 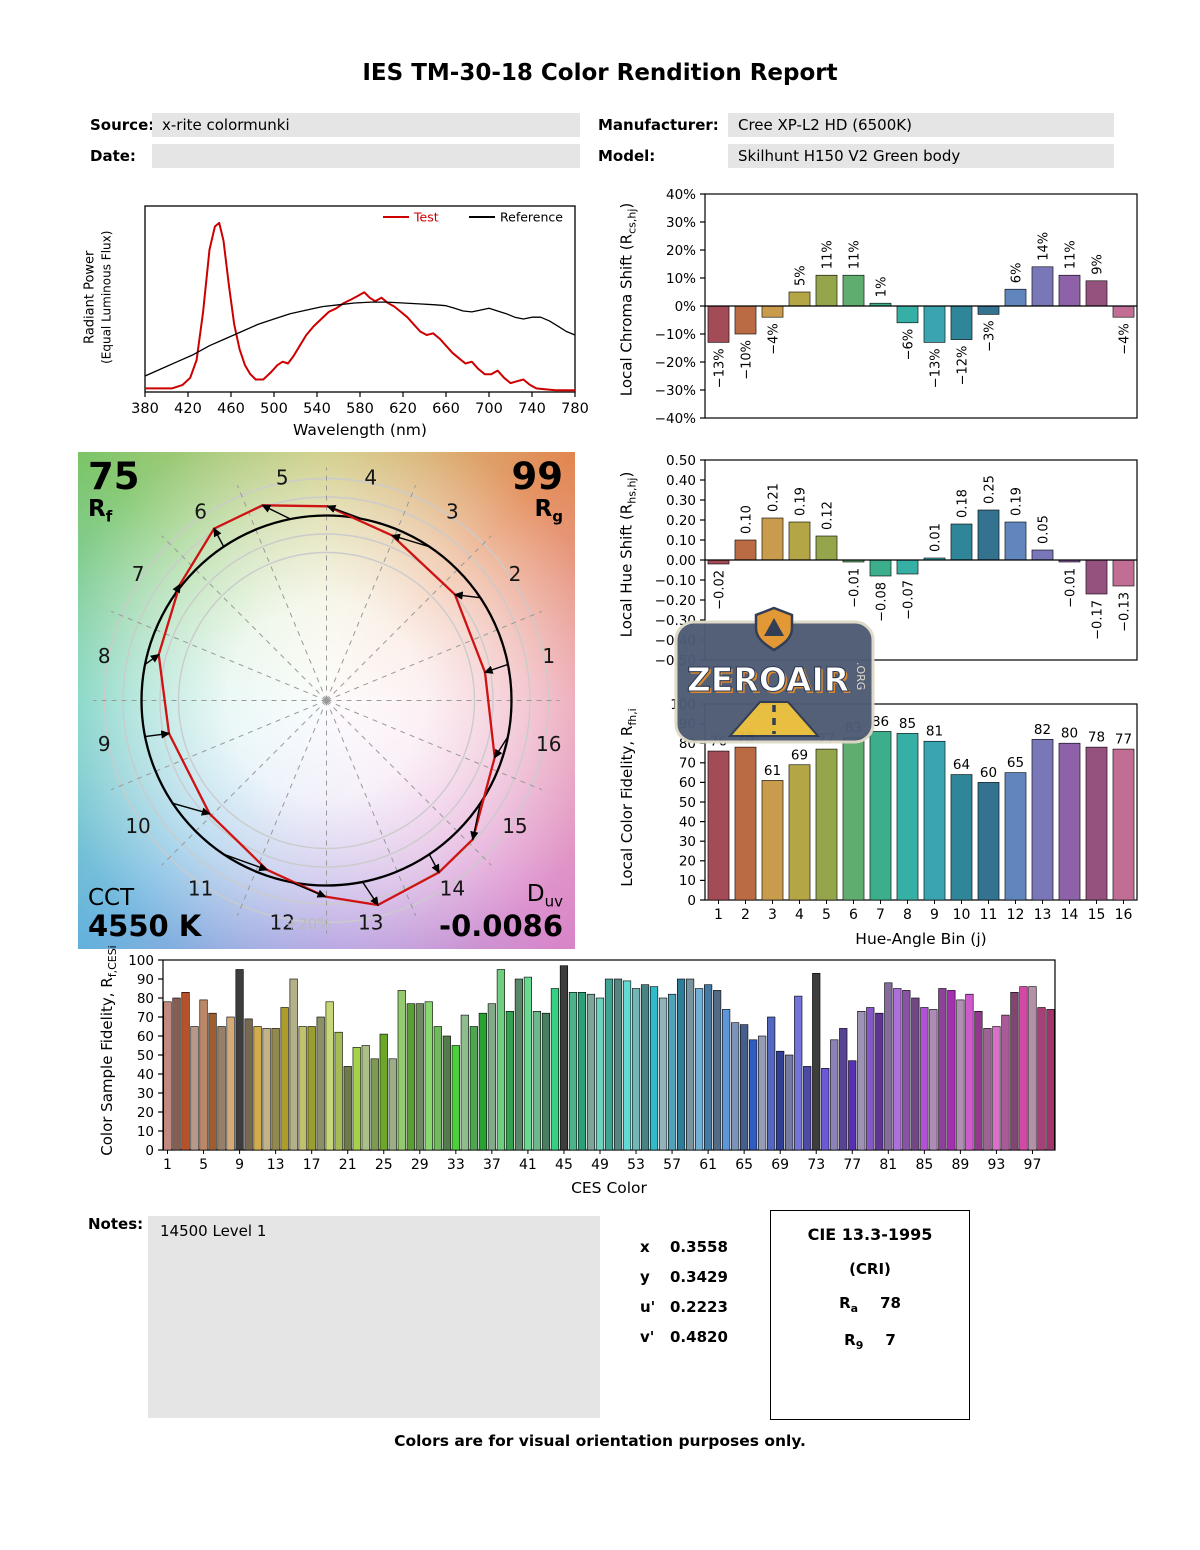 What do you see at coordinates (122, 125) in the screenshot?
I see `source-label: Source:` at bounding box center [122, 125].